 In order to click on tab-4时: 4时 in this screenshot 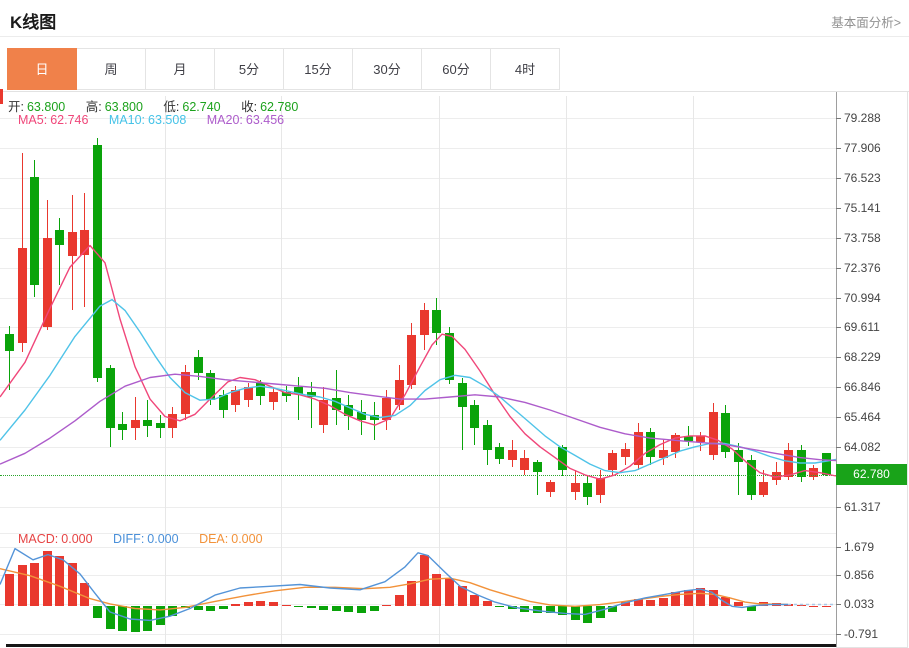, I will do `click(525, 69)`.